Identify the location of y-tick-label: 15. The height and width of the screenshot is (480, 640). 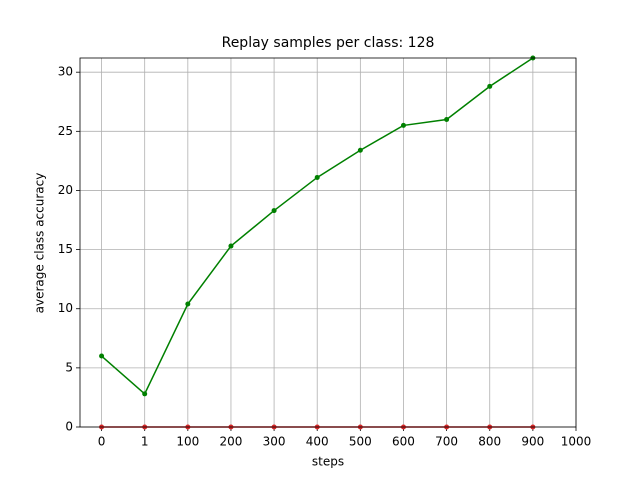
(65, 249).